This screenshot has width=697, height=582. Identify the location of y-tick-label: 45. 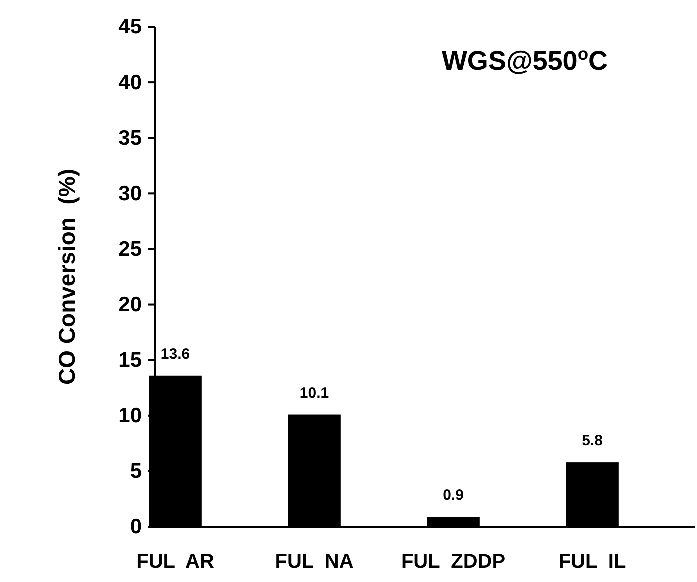
(130, 27).